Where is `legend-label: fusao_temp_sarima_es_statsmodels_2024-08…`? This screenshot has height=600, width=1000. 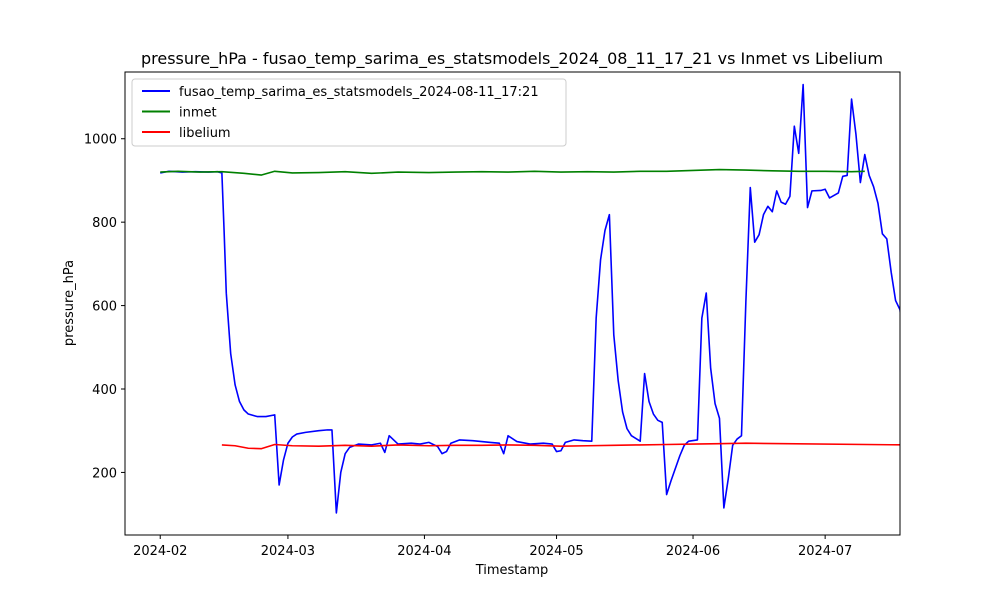
legend-label: fusao_temp_sarima_es_statsmodels_2024-08… is located at coordinates (359, 92).